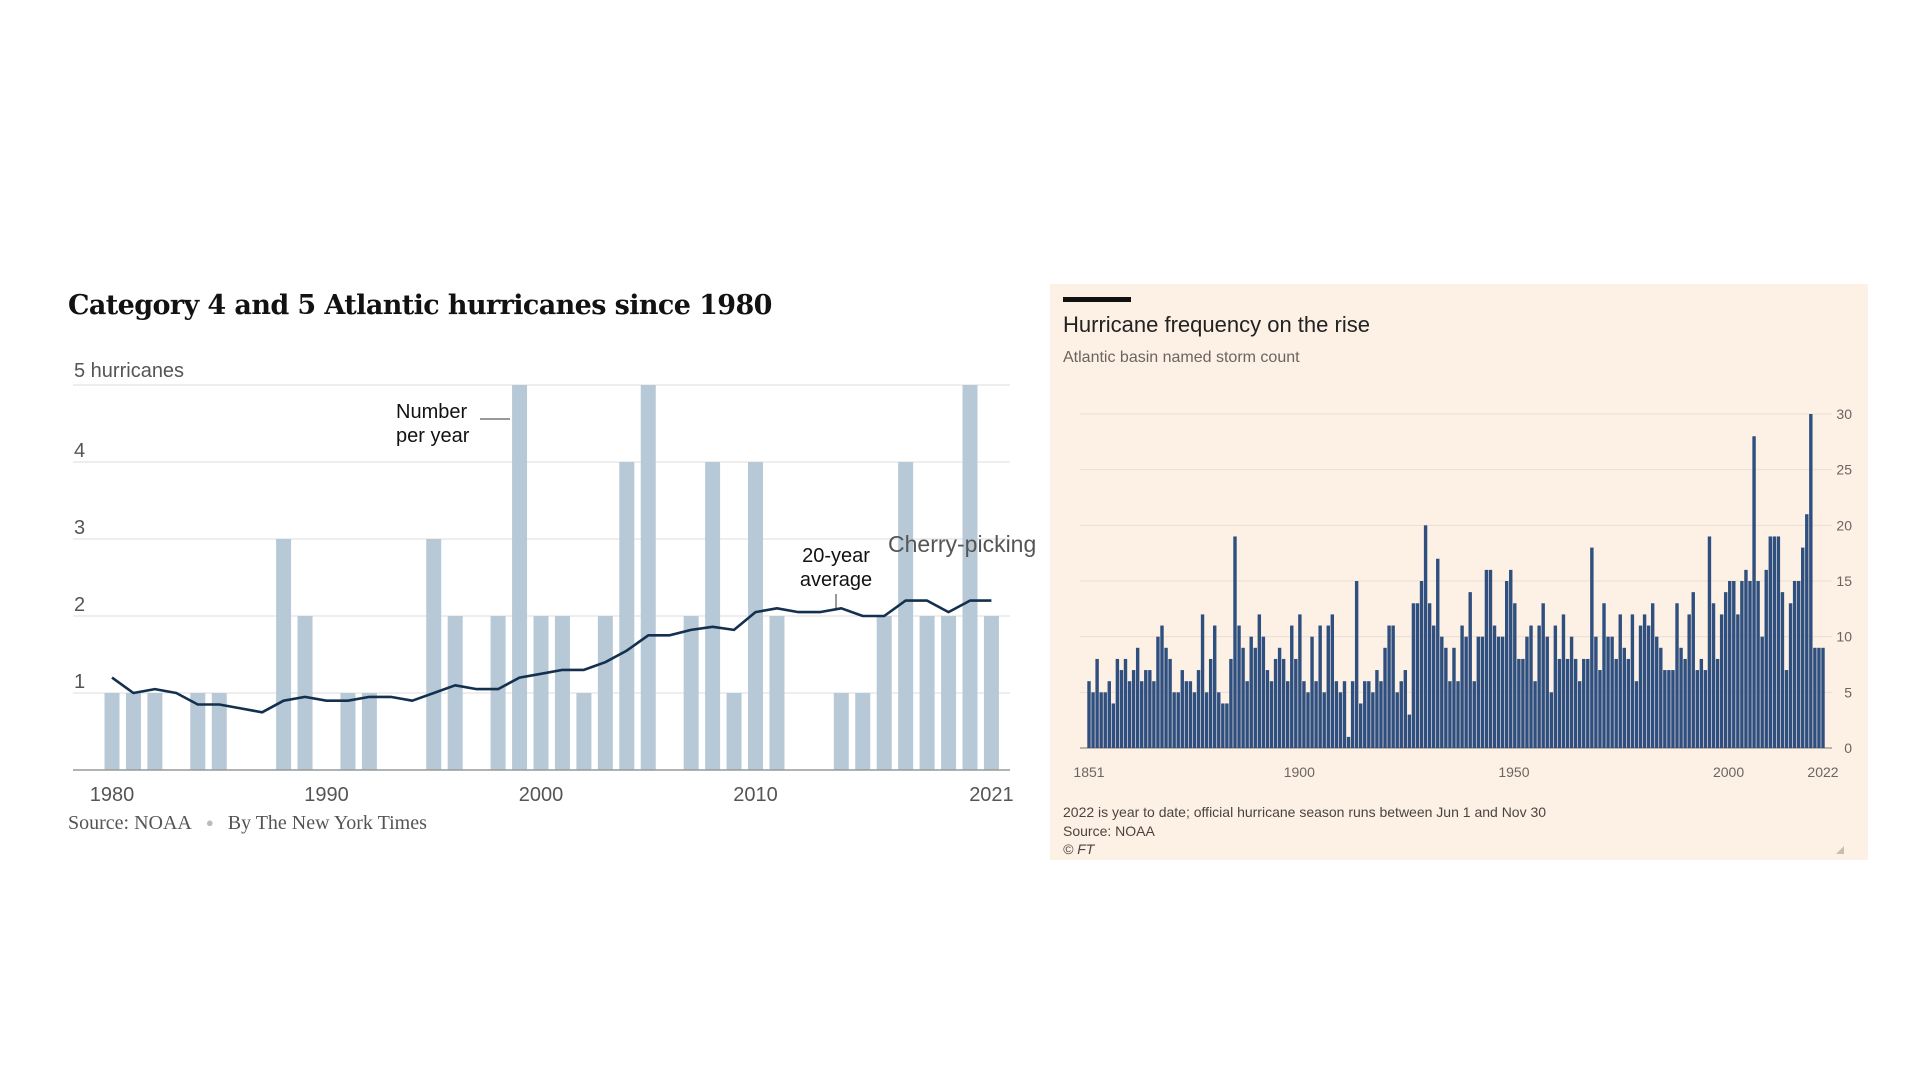 The height and width of the screenshot is (1080, 1920). I want to click on nyt-line-annotation: 20-year average, so click(836, 576).